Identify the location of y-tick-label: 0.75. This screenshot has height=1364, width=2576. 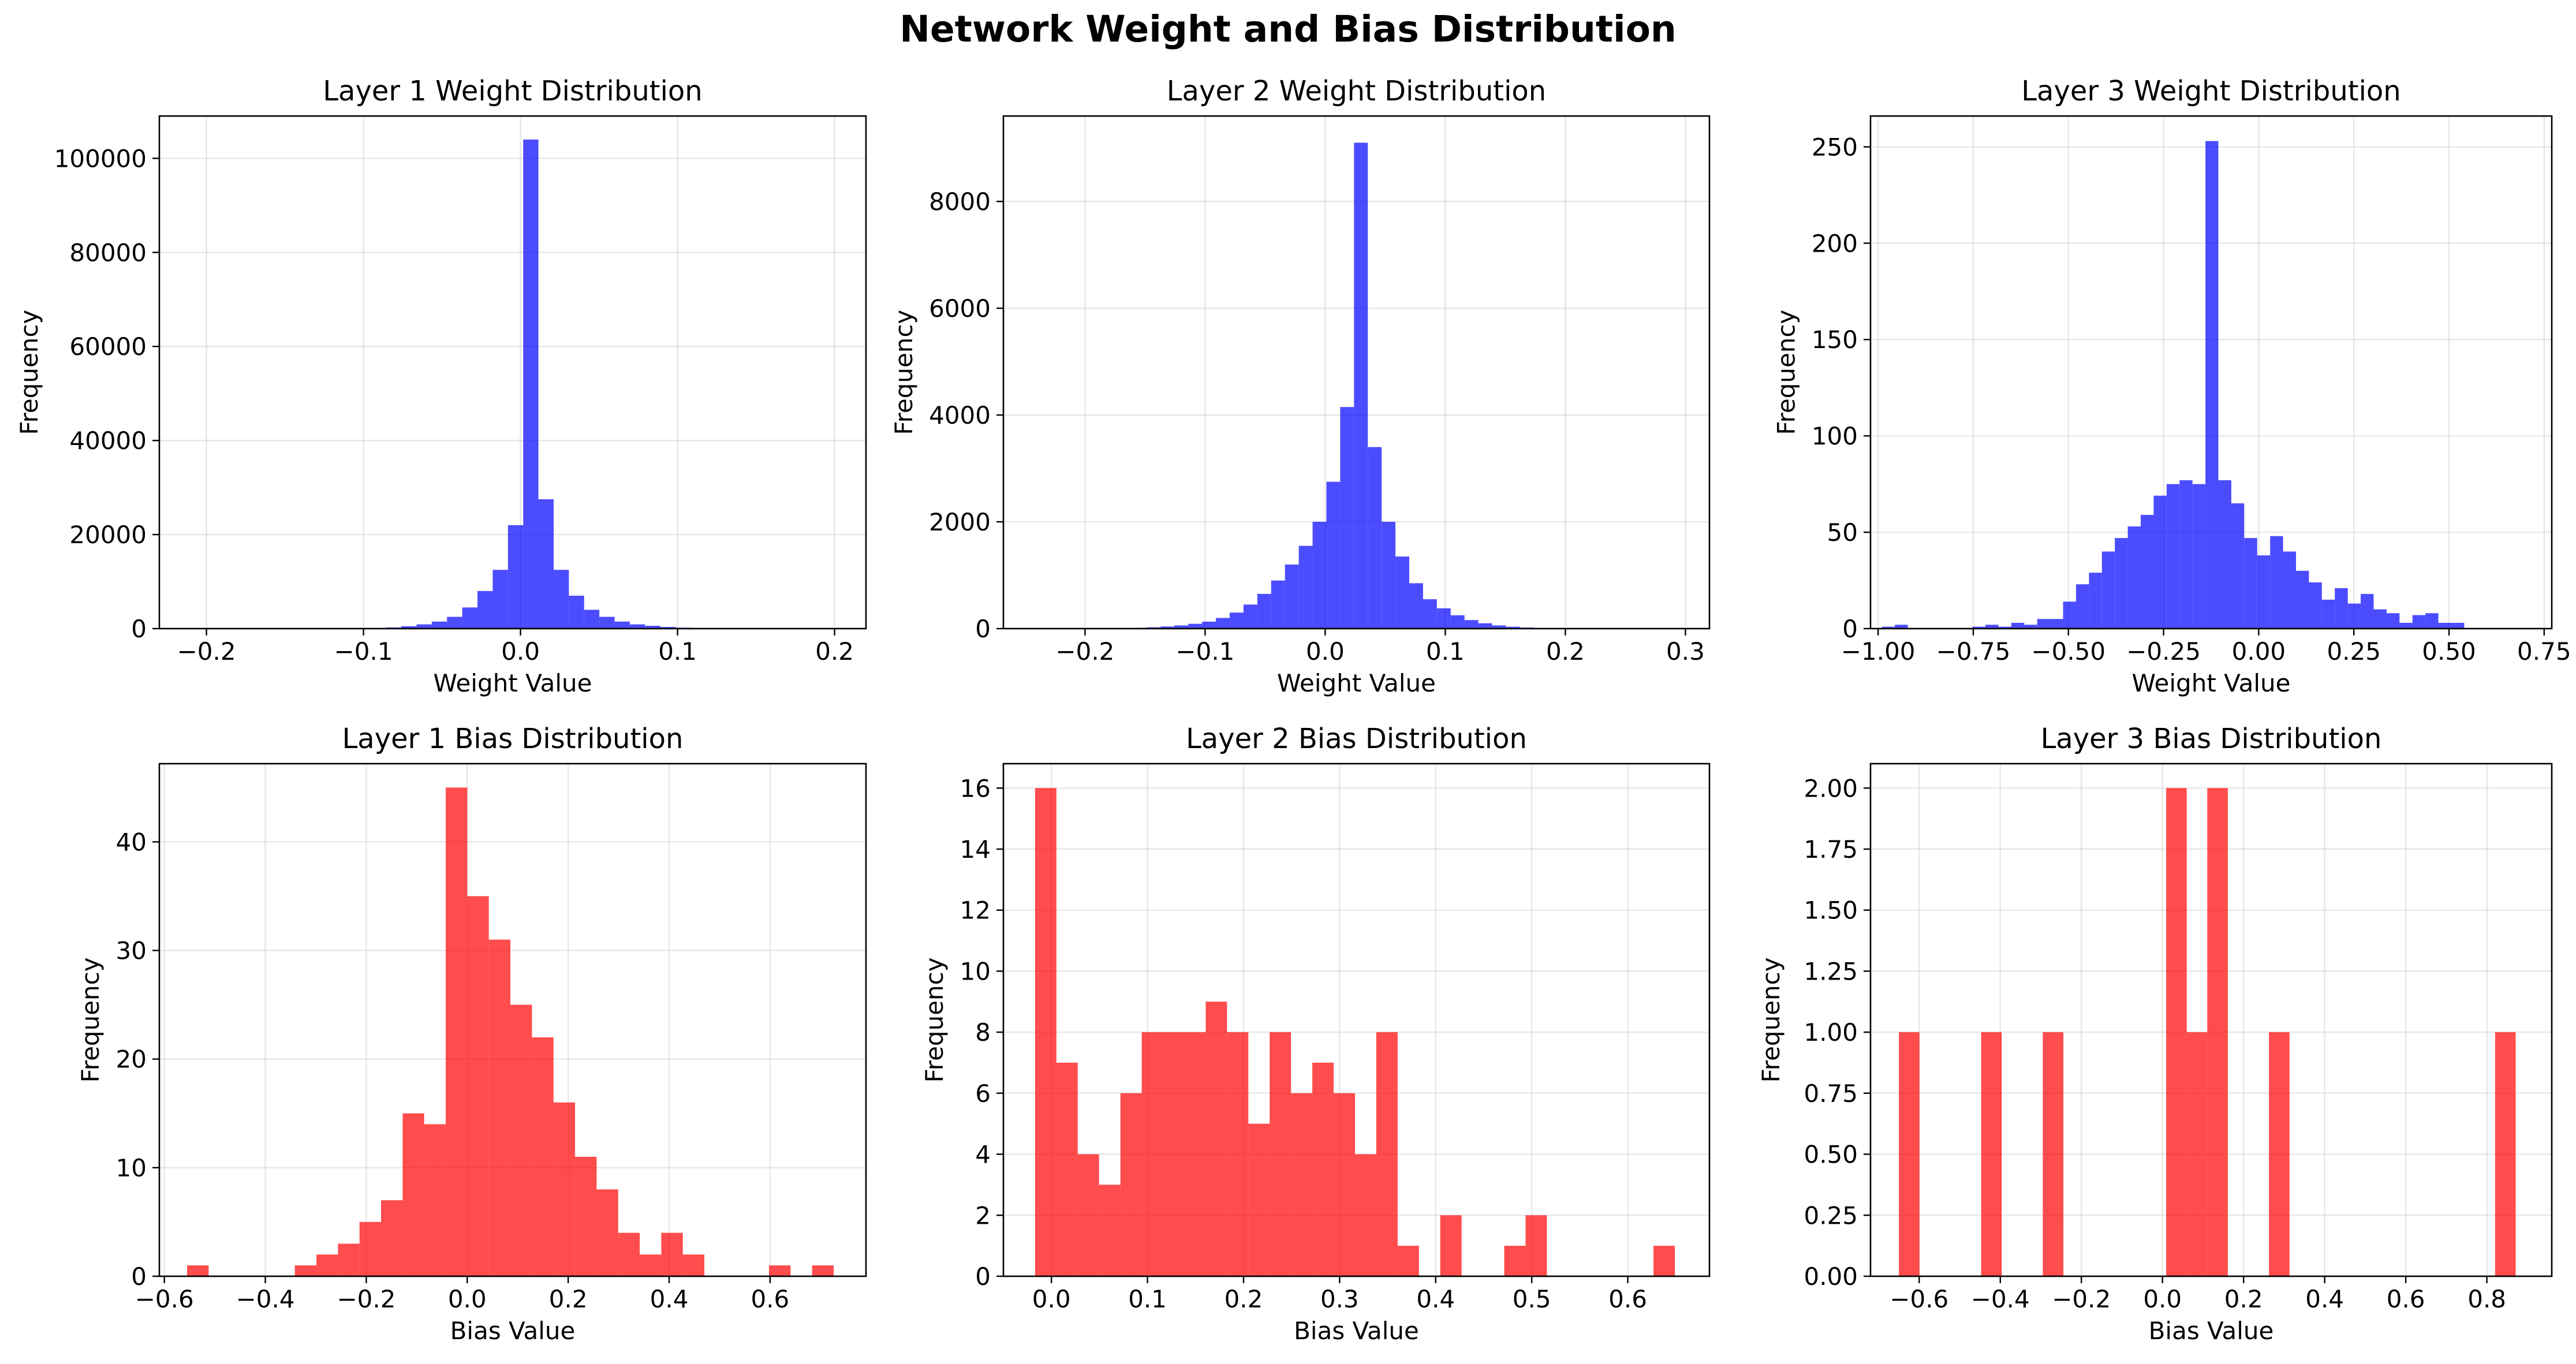
(1831, 1093).